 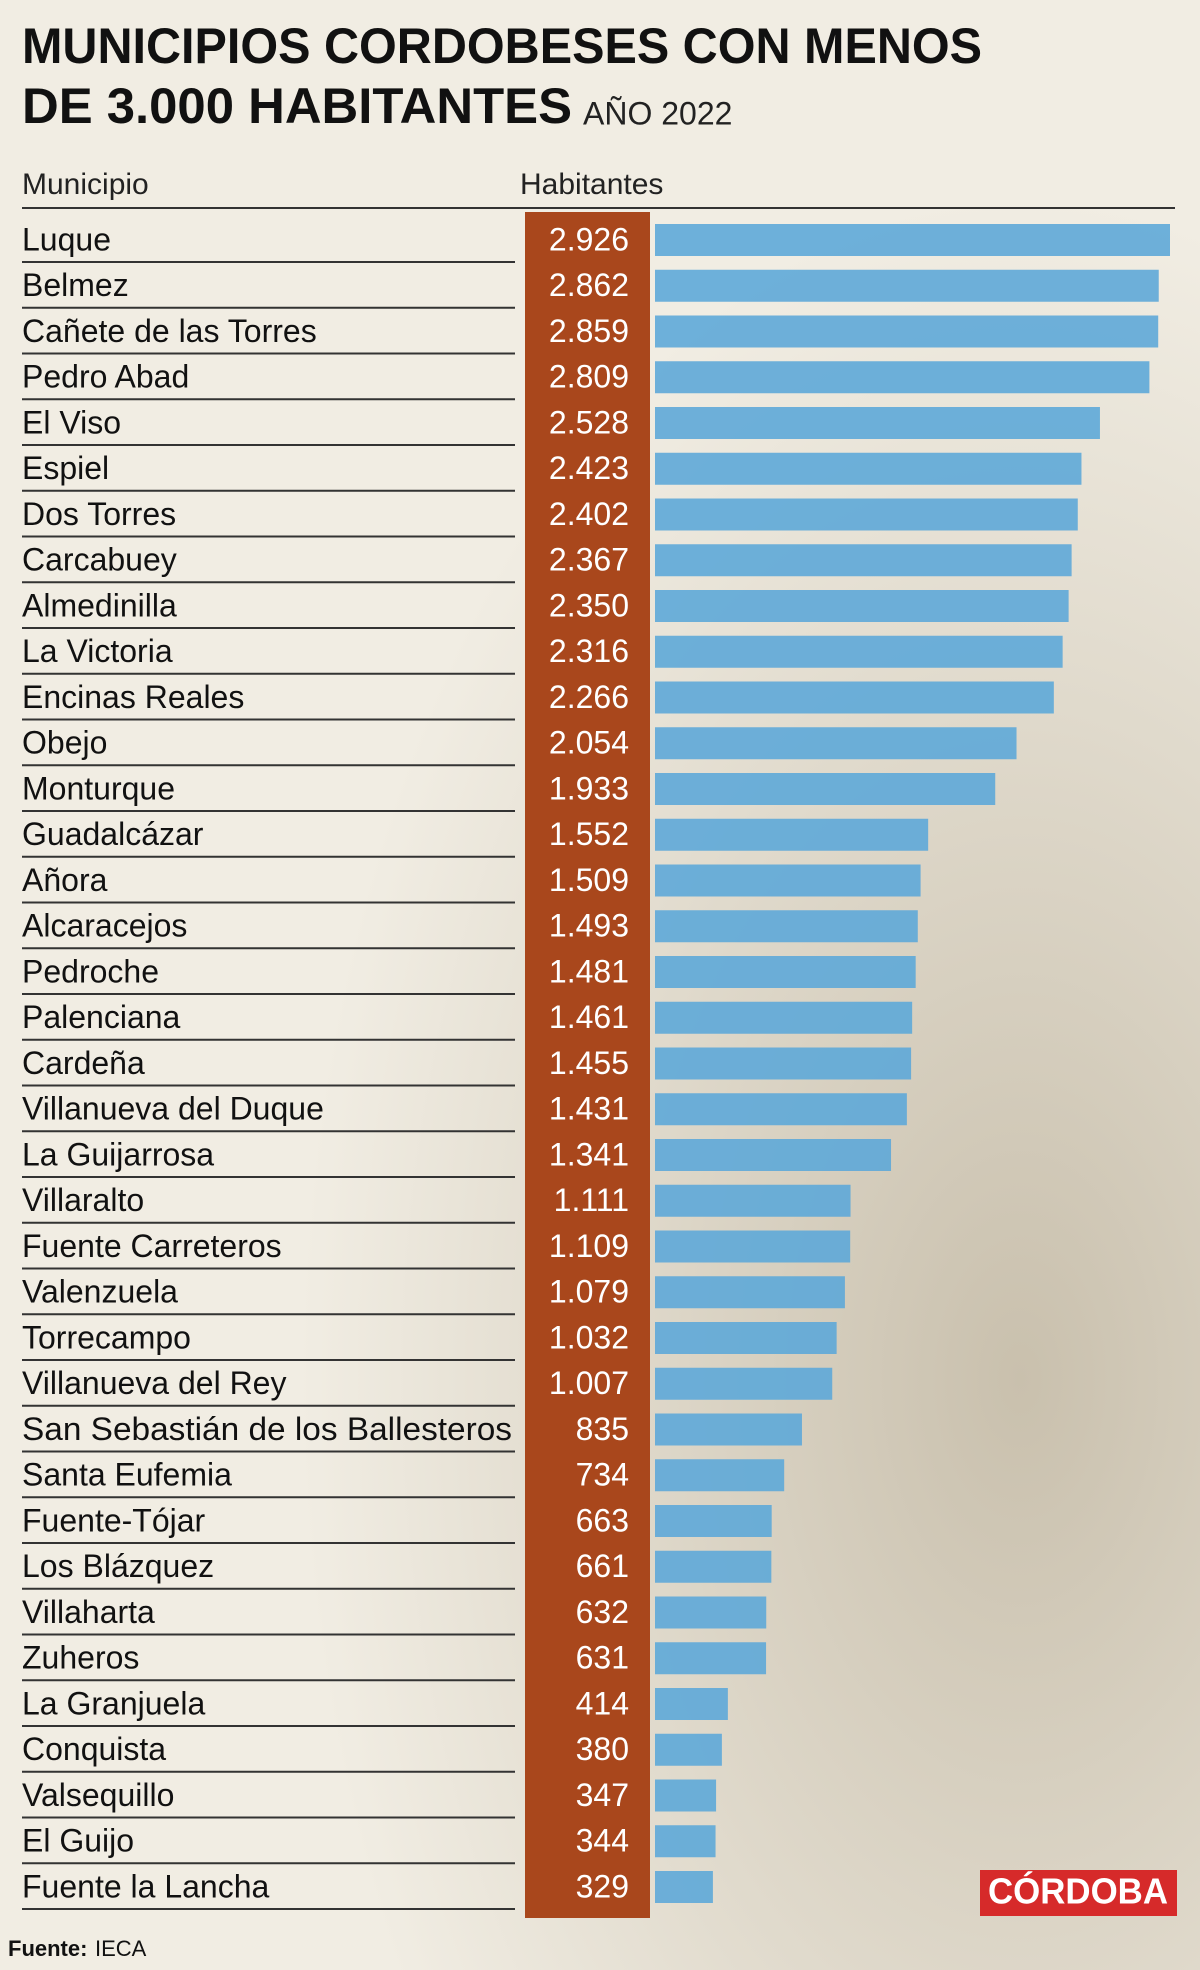 I want to click on category-label: Dos Torres, so click(x=99, y=514).